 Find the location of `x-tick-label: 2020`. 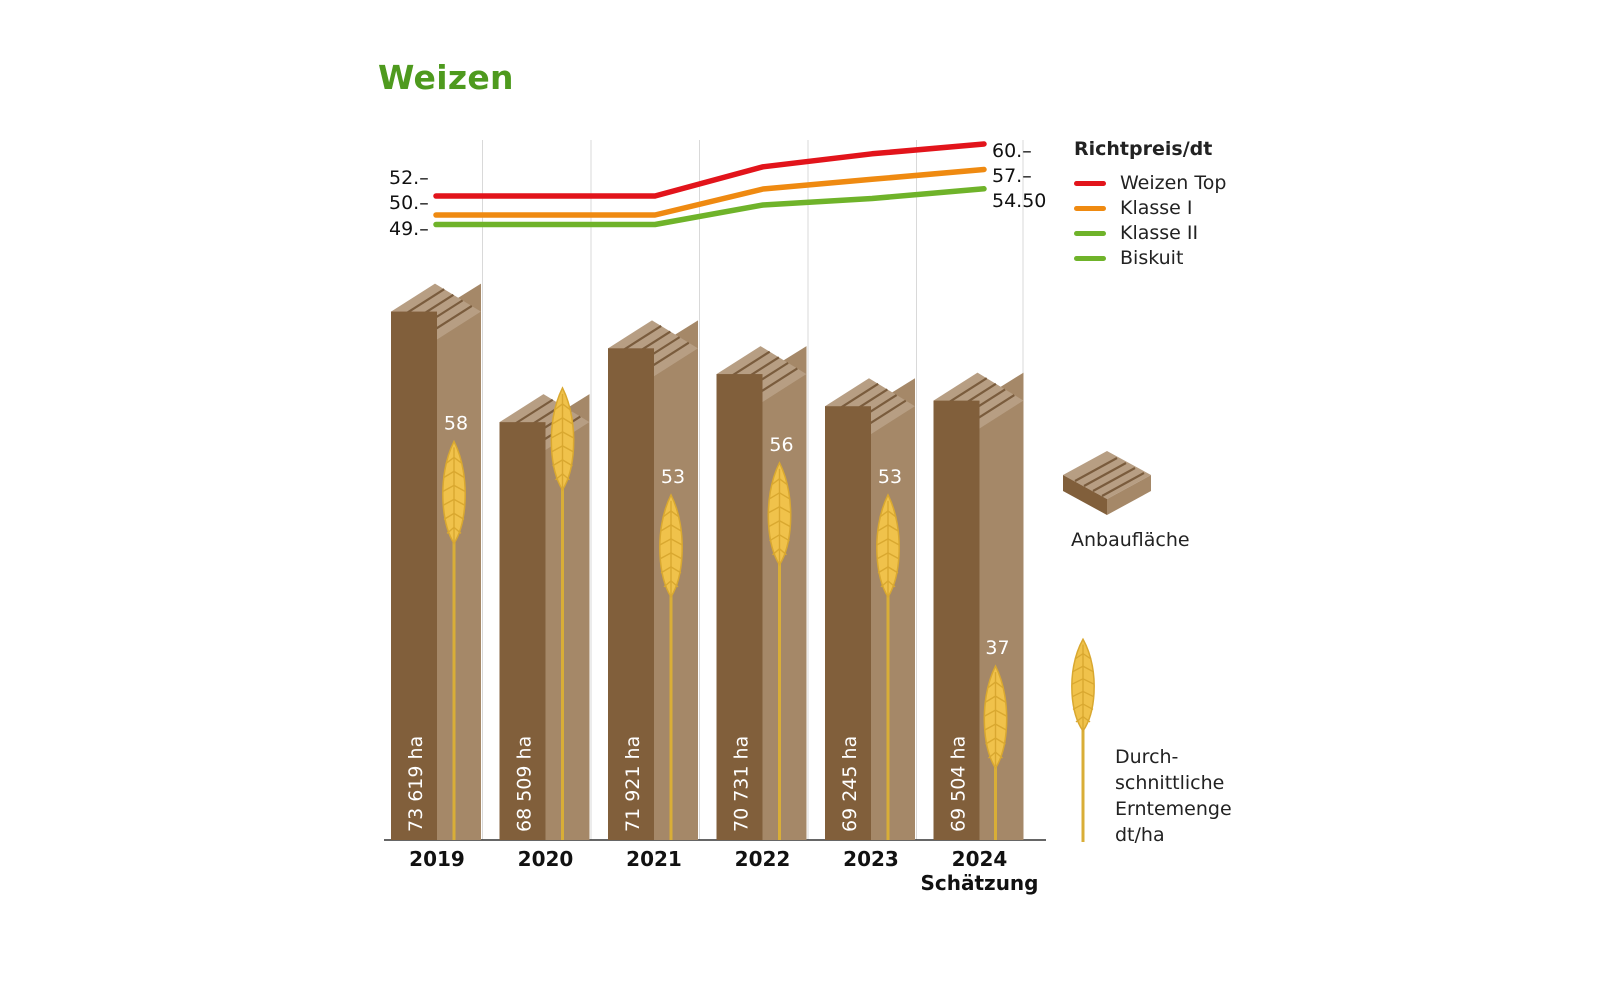

x-tick-label: 2020 is located at coordinates (546, 859).